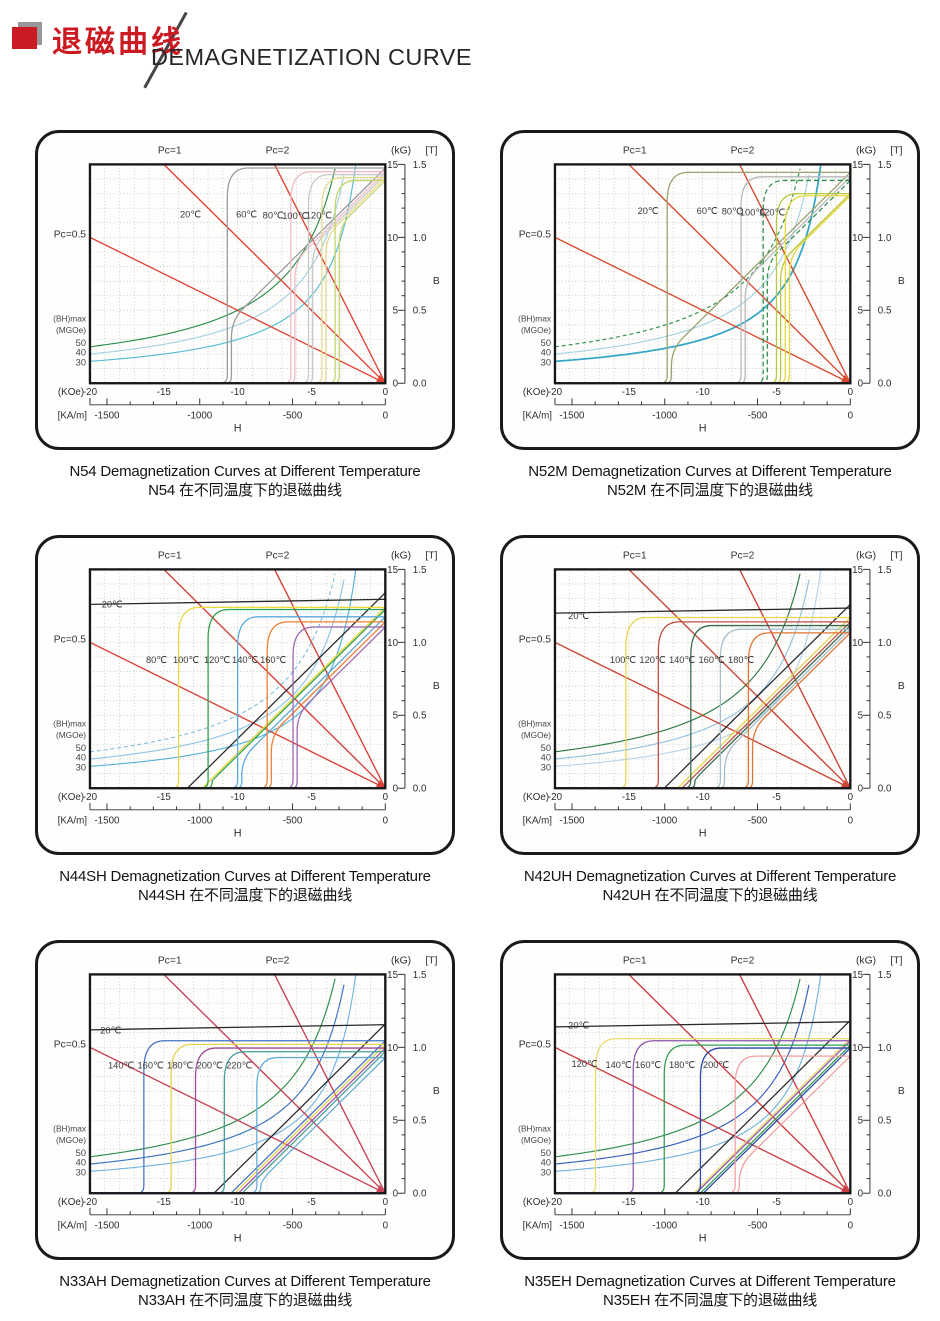 The width and height of the screenshot is (940, 1321). Describe the element at coordinates (538, 821) in the screenshot. I see `svg-text: [KA/m]` at that location.